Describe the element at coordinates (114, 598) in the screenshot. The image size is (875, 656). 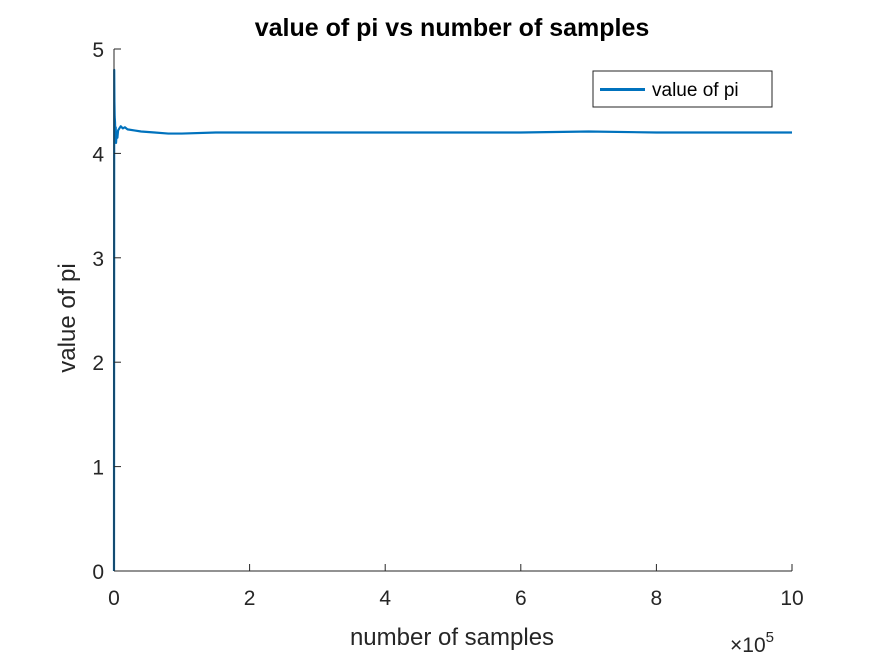
I see `x-tick-label: 0` at that location.